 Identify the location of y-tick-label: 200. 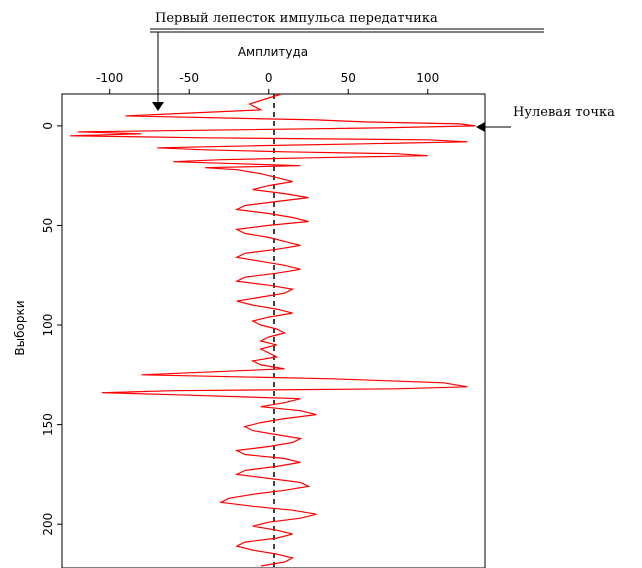
(48, 524).